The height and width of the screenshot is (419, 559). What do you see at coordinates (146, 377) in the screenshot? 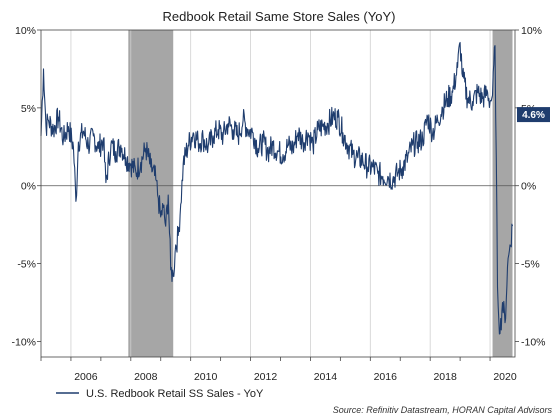
I see `x-tick-label: 2008` at bounding box center [146, 377].